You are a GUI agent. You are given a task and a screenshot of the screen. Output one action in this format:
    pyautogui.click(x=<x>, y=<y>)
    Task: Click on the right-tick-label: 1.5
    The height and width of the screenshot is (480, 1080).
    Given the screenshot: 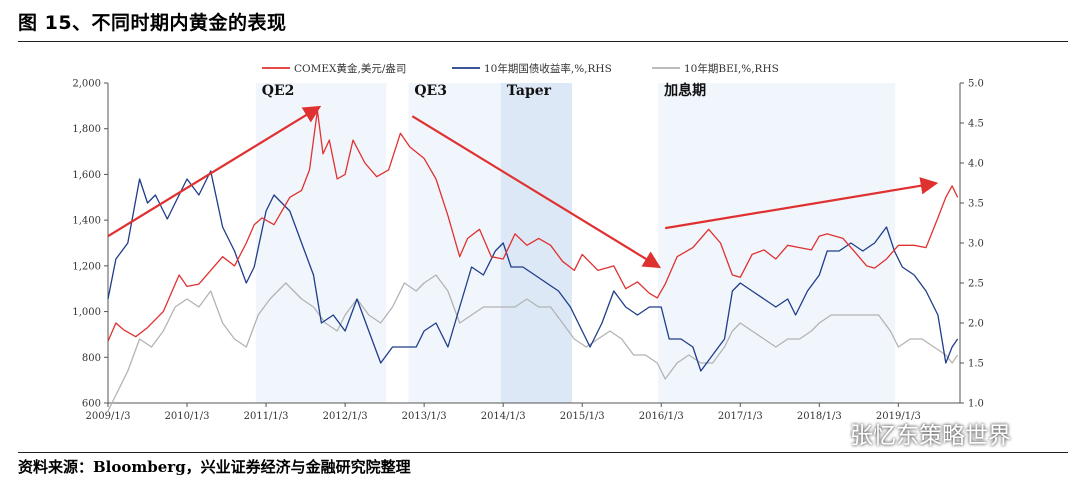 What is the action you would take?
    pyautogui.click(x=976, y=364)
    